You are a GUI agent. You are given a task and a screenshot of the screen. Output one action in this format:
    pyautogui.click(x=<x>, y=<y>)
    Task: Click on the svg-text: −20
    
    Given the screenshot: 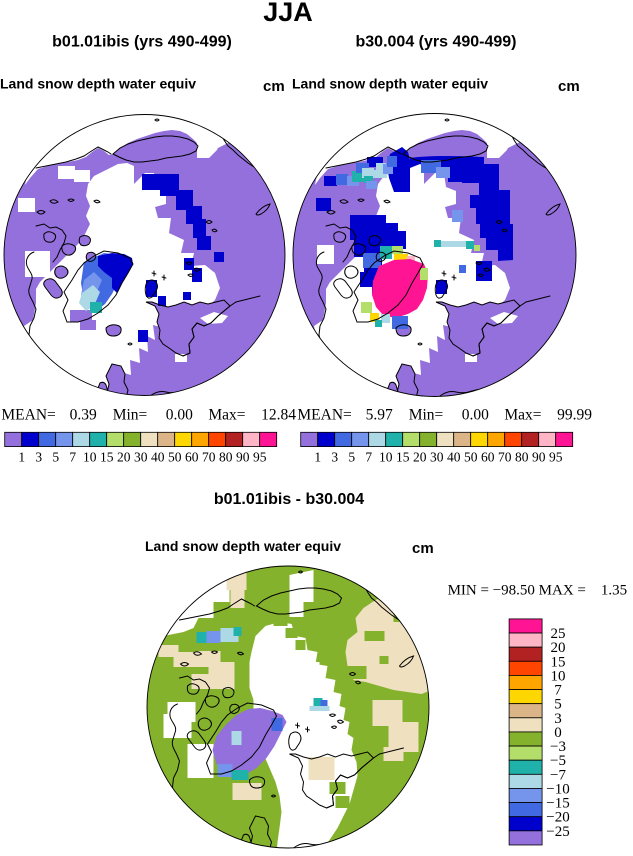 What is the action you would take?
    pyautogui.click(x=557, y=818)
    